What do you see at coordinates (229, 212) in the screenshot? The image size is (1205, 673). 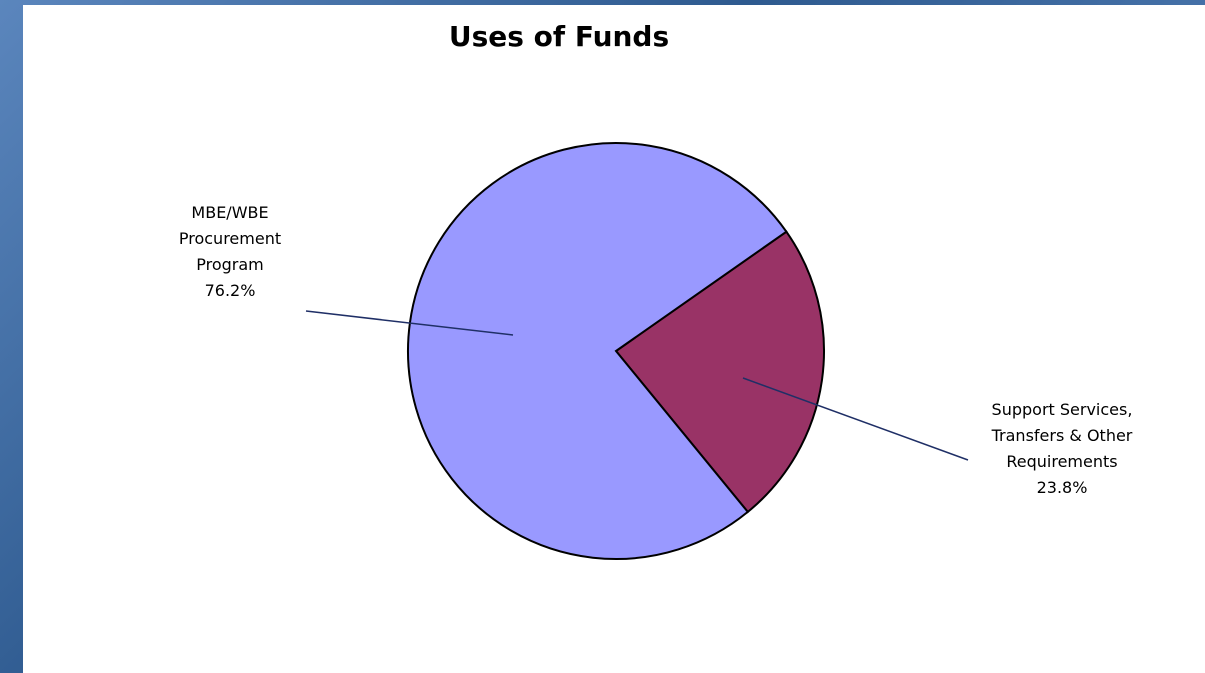 I see `slice-label-mbe-line1: MBE/WBE` at bounding box center [229, 212].